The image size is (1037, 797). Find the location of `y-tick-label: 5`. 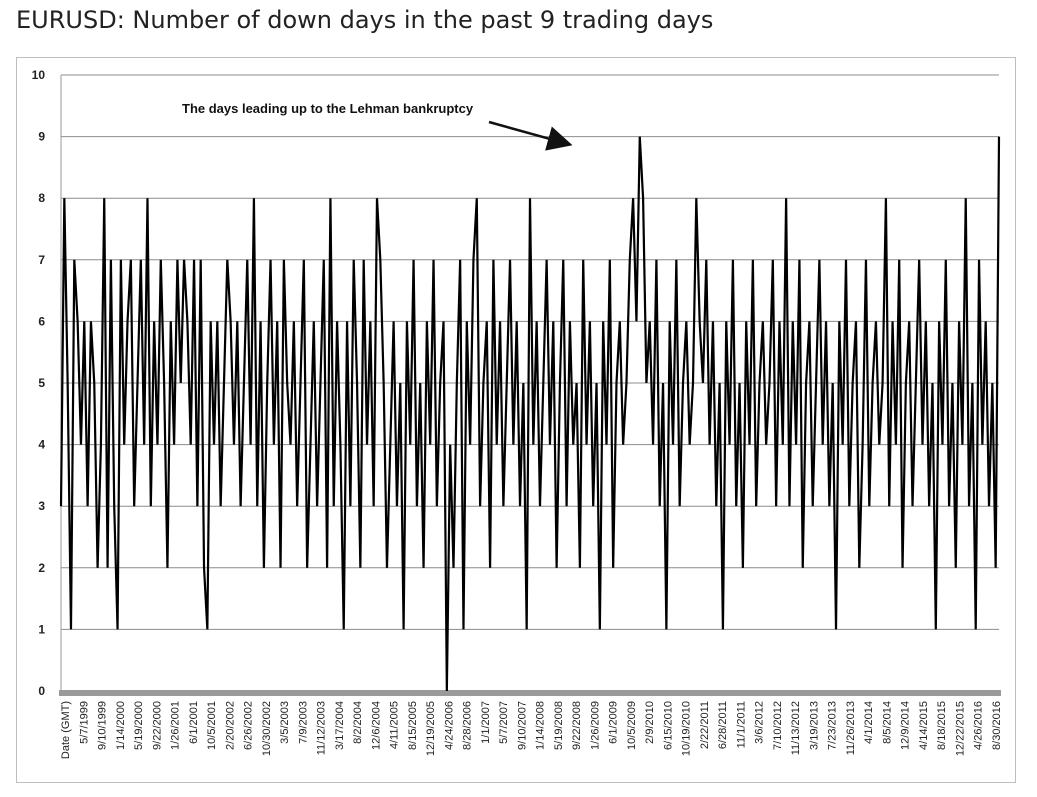

y-tick-label: 5 is located at coordinates (41, 383).